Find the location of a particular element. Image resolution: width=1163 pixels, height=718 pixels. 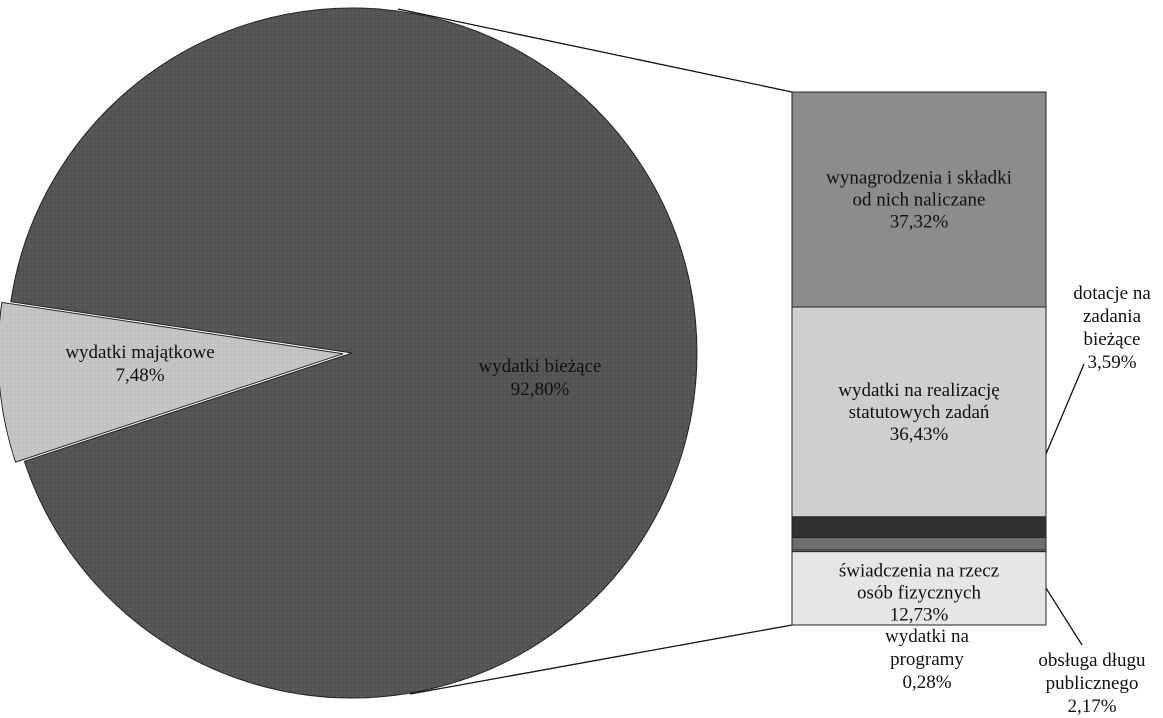

connector-line-bottom is located at coordinates (601, 659).